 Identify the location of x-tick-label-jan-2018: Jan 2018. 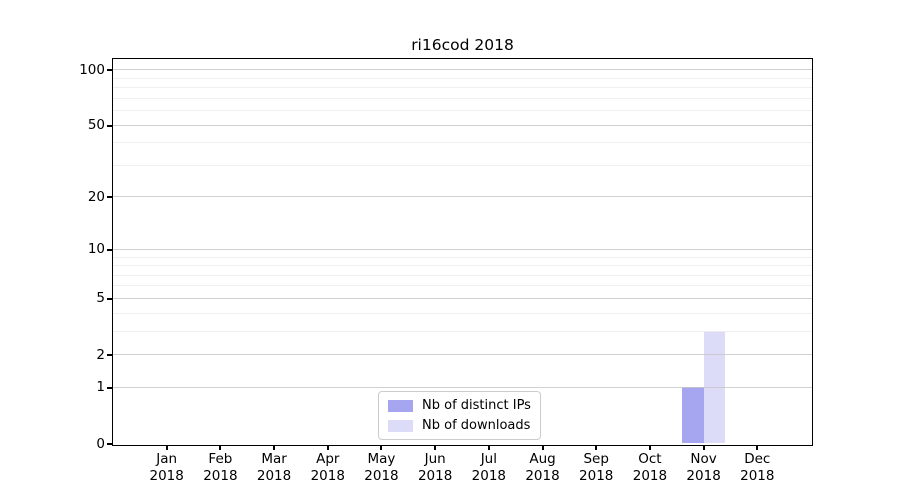
(167, 468).